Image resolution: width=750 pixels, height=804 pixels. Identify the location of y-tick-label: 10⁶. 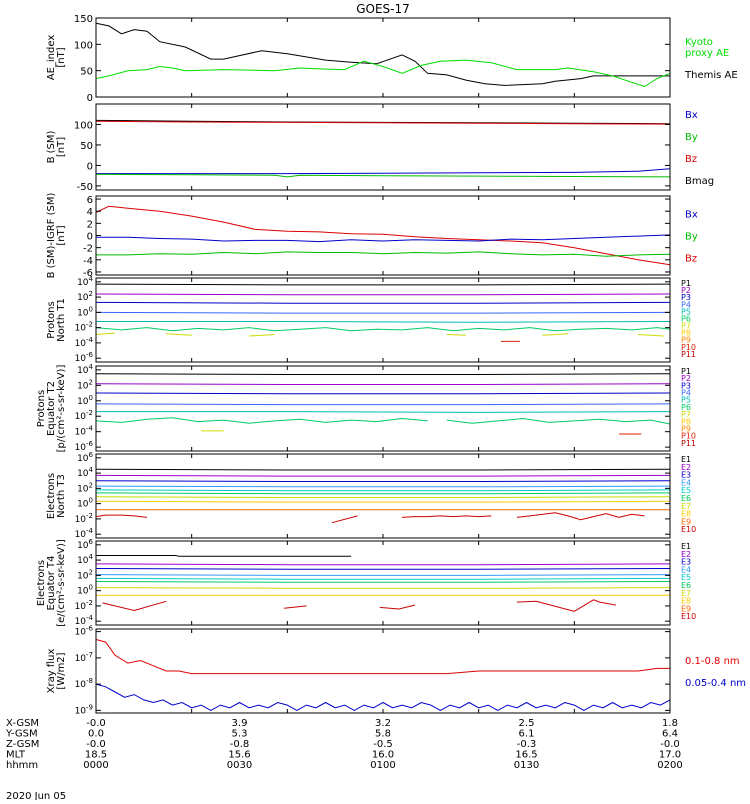
(85, 544).